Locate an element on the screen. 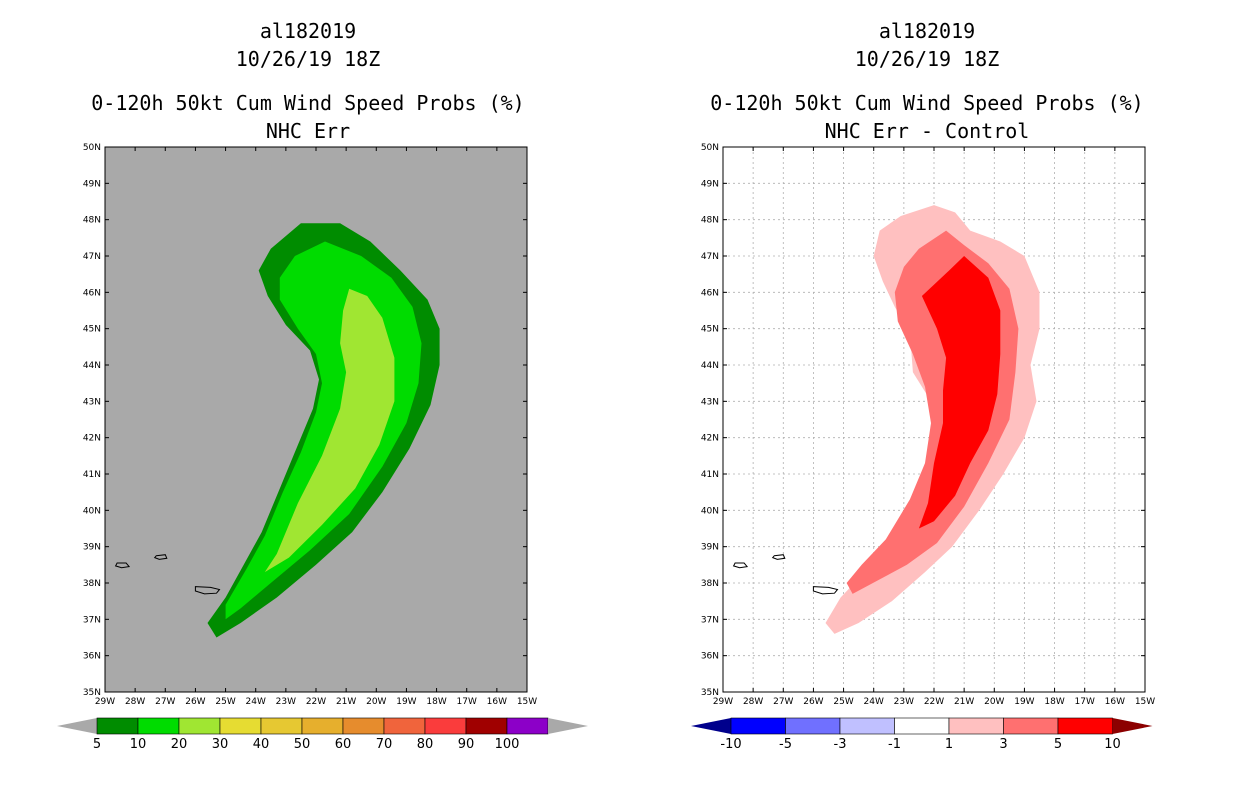 This screenshot has width=1236, height=800. lon-tick-label: 26W is located at coordinates (813, 702).